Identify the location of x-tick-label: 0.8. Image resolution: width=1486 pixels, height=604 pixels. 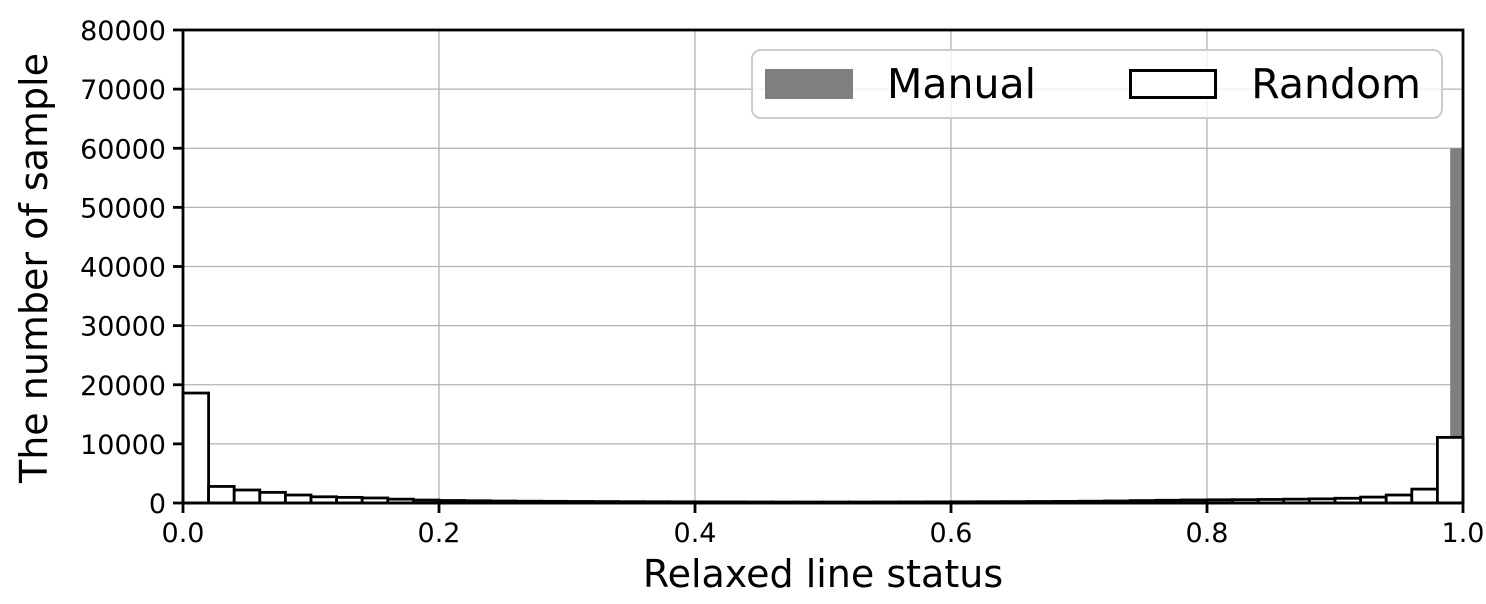
(1207, 533).